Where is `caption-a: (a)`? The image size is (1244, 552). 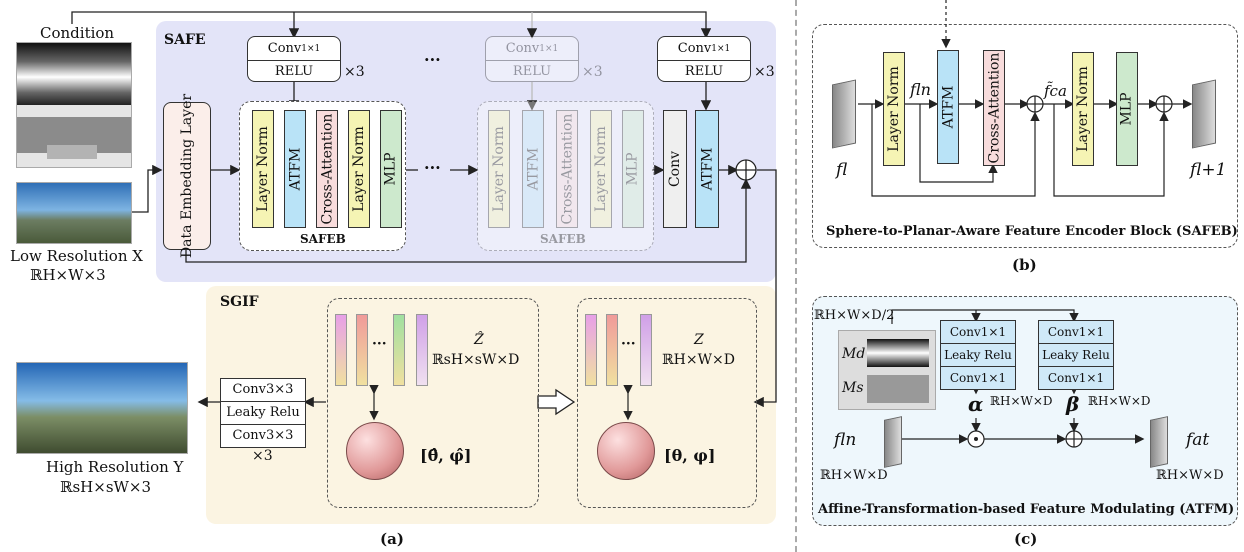
caption-a: (a) is located at coordinates (392, 539).